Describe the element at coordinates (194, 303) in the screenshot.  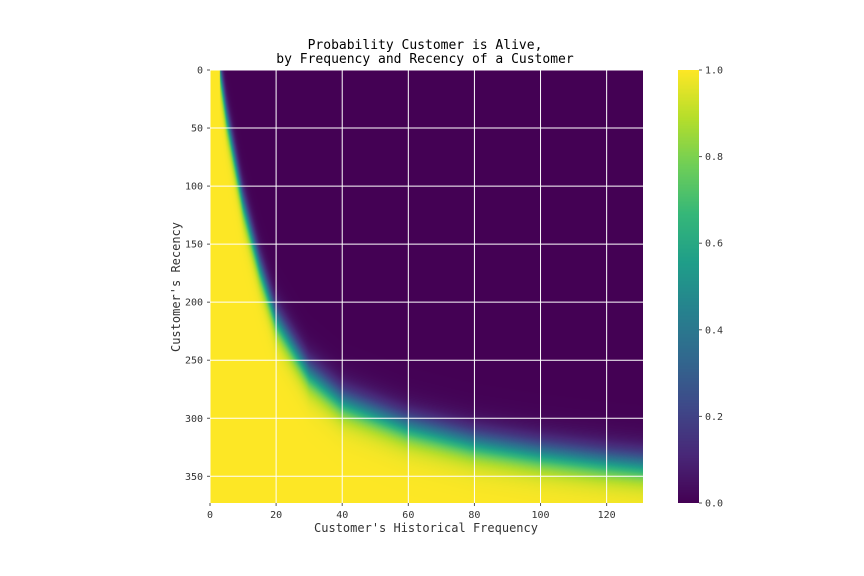
I see `y-tick-label: 200` at that location.